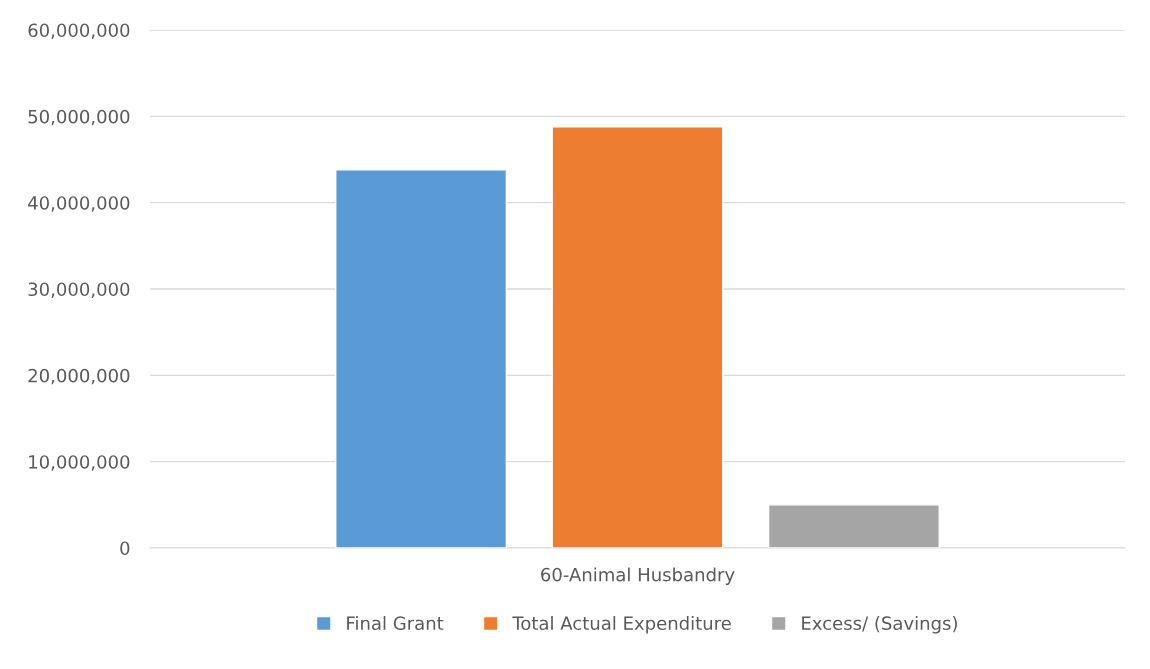  What do you see at coordinates (79, 376) in the screenshot?
I see `y-tick-label: 20,000,000` at bounding box center [79, 376].